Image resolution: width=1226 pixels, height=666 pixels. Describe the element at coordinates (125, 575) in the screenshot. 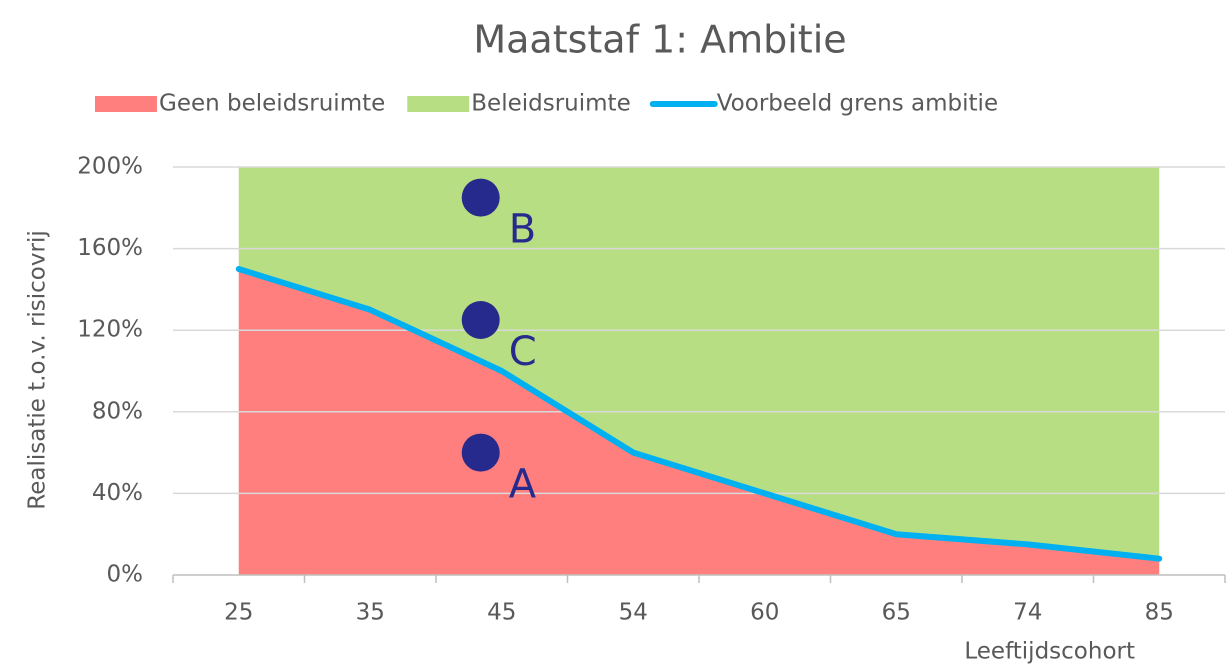

I see `y-tick-label: 0%` at that location.